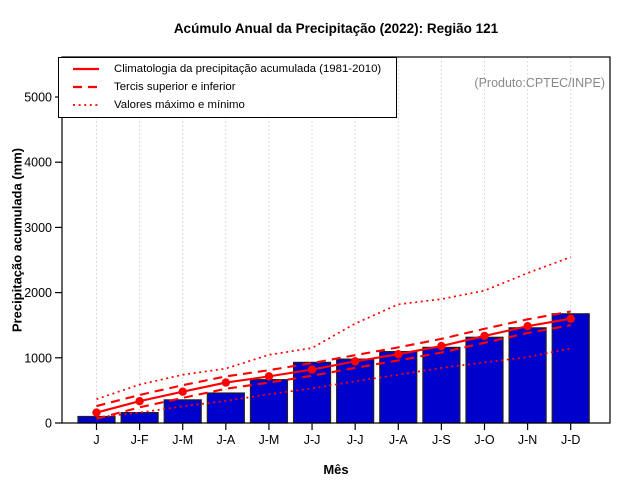  What do you see at coordinates (38, 98) in the screenshot?
I see `y-tick-label: 5000` at bounding box center [38, 98].